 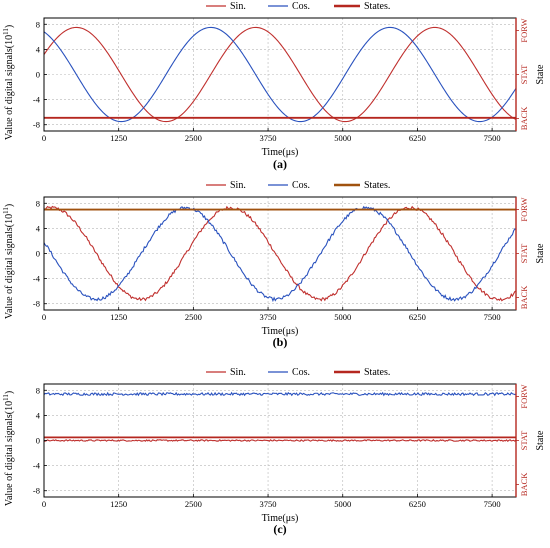 I want to click on panel-caption: (c), so click(x=279, y=529).